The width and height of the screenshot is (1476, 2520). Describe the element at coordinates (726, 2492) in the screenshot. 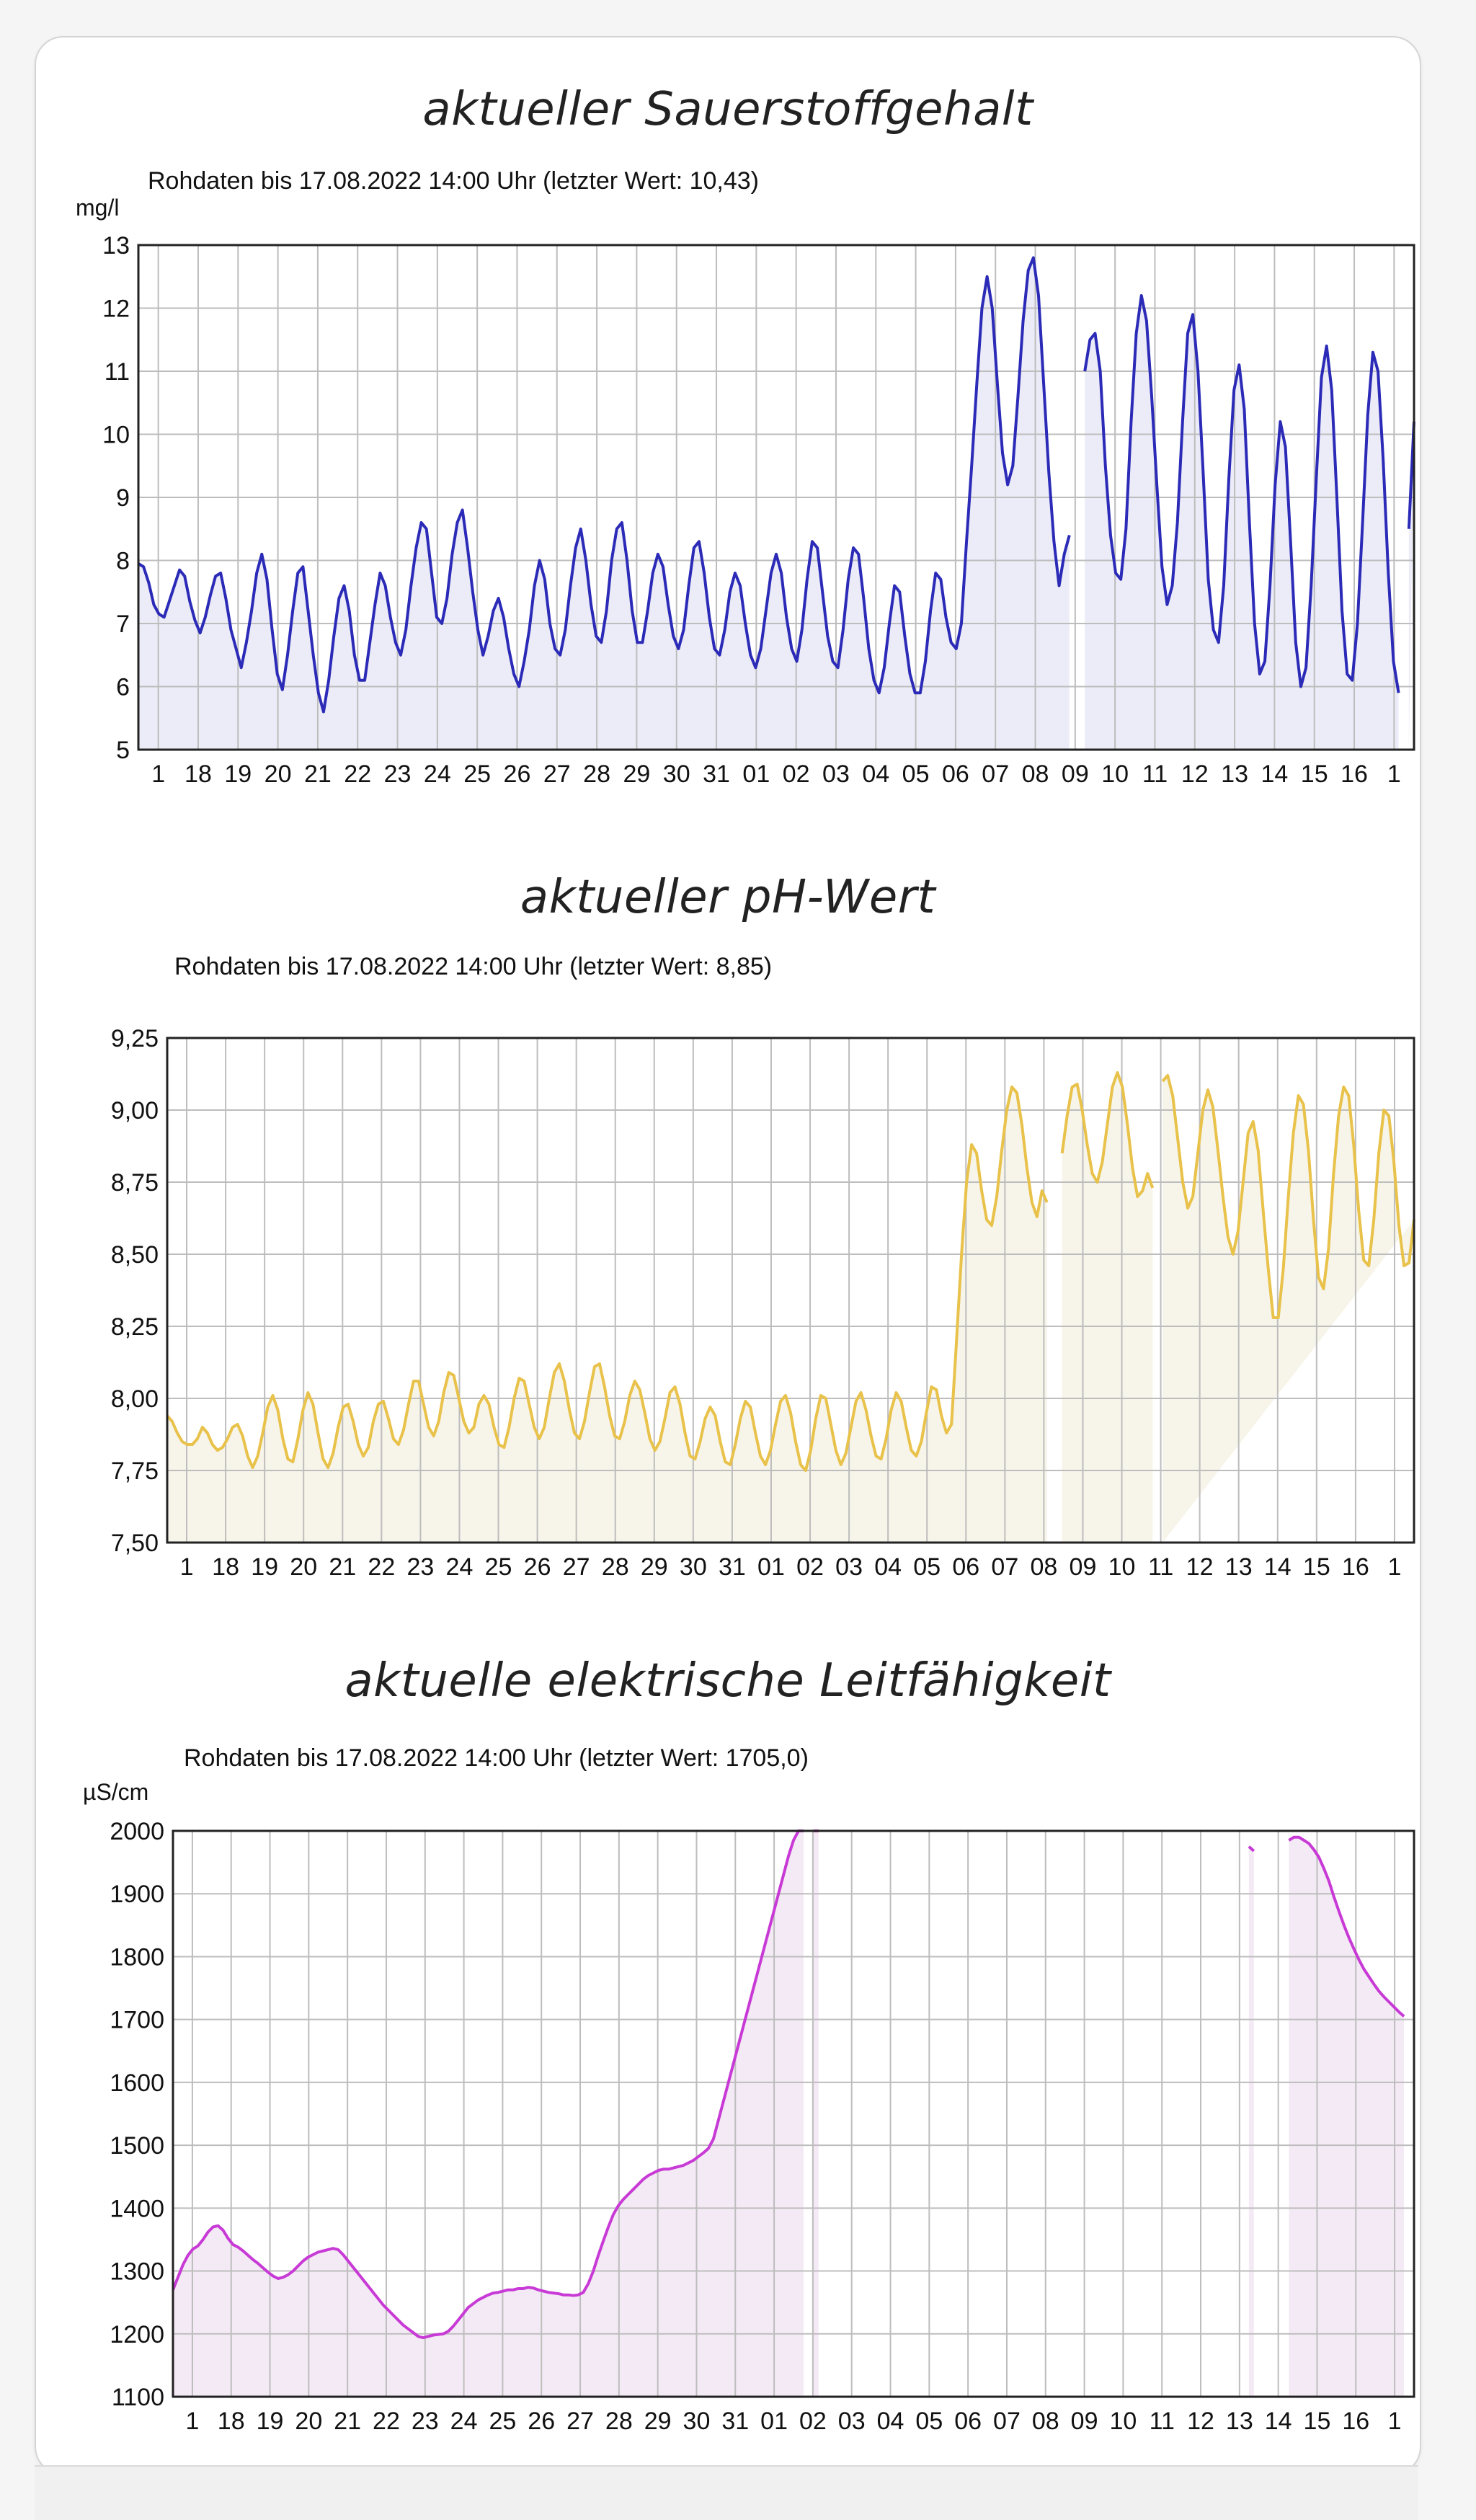

I see `card-footer` at that location.